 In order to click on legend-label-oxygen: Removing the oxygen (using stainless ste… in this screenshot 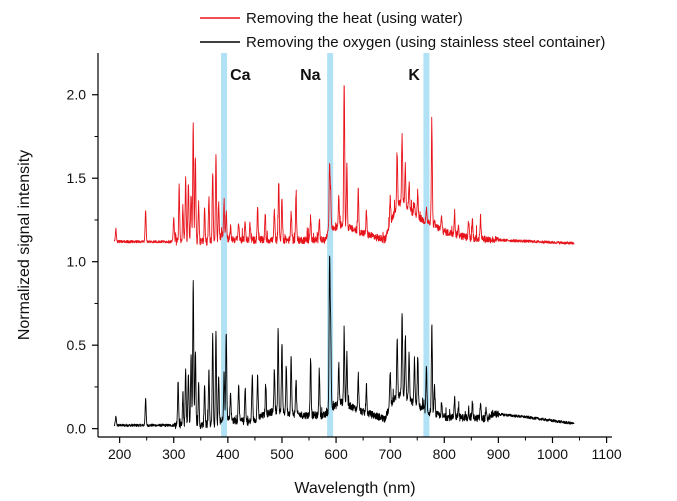, I will do `click(425, 42)`.